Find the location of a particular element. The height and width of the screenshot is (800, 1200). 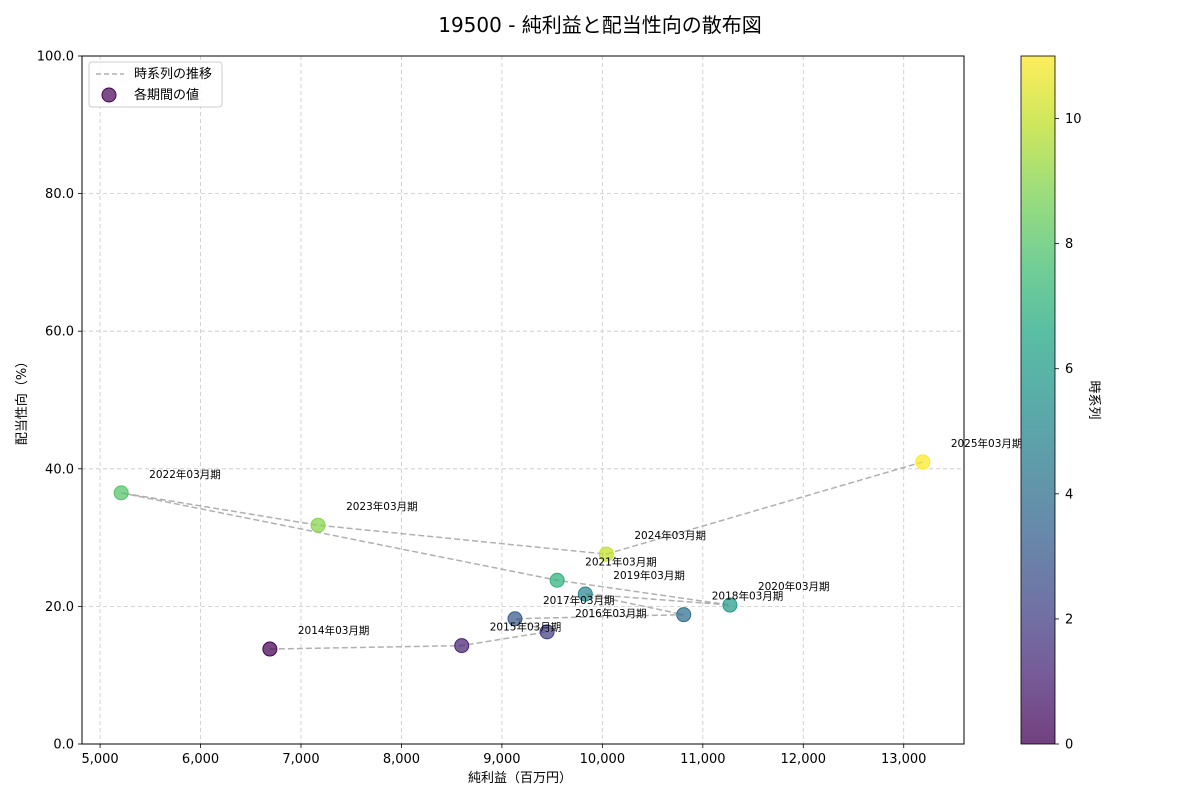

colorbar-tick-label: 8 is located at coordinates (1069, 244).